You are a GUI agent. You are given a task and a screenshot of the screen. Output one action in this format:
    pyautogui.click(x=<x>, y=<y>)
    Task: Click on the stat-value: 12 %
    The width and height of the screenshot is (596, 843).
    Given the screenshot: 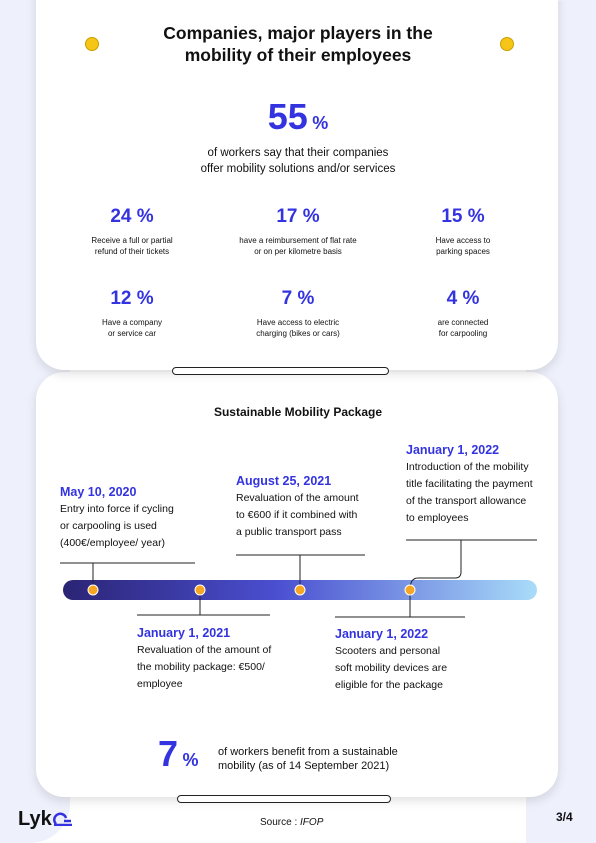 What is the action you would take?
    pyautogui.click(x=132, y=299)
    